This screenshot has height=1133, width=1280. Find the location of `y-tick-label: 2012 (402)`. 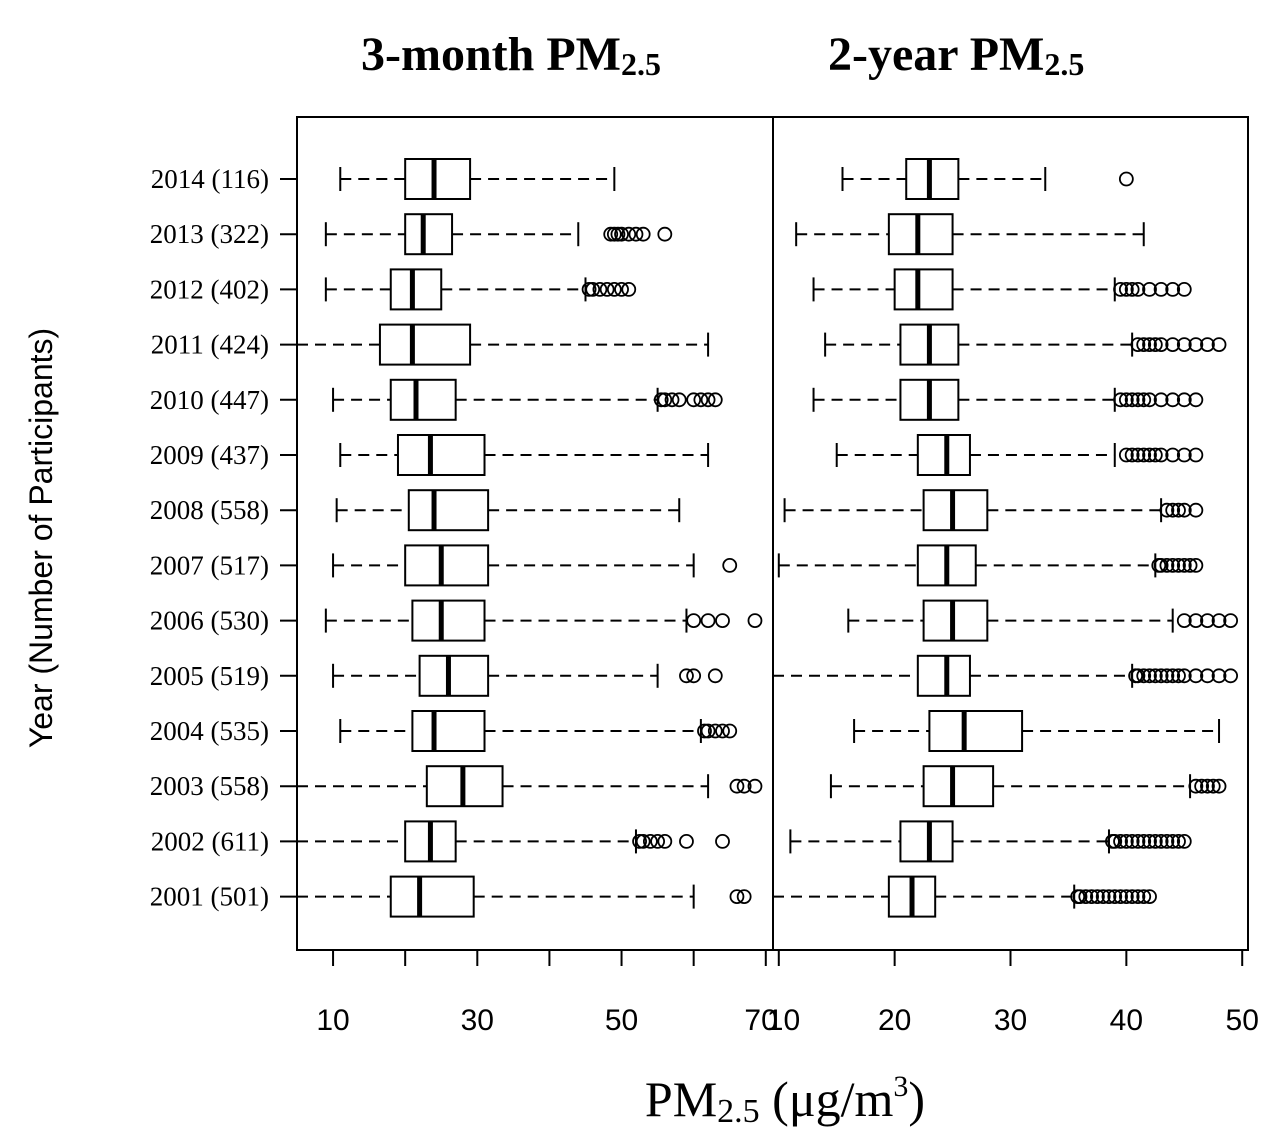

y-tick-label: 2012 (402) is located at coordinates (209, 289).